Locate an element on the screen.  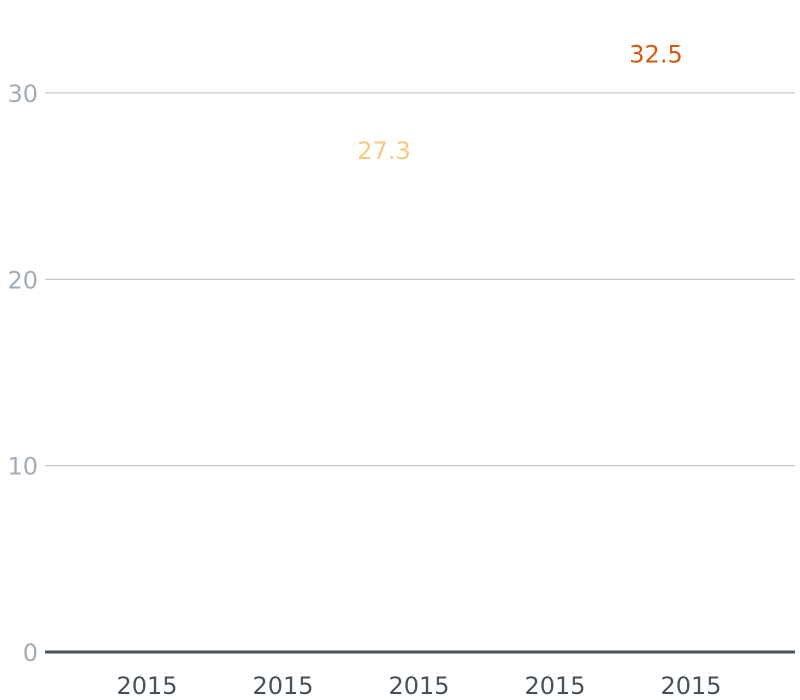
y-axis-ticks: 0 10 20 30 is located at coordinates (22, 373).